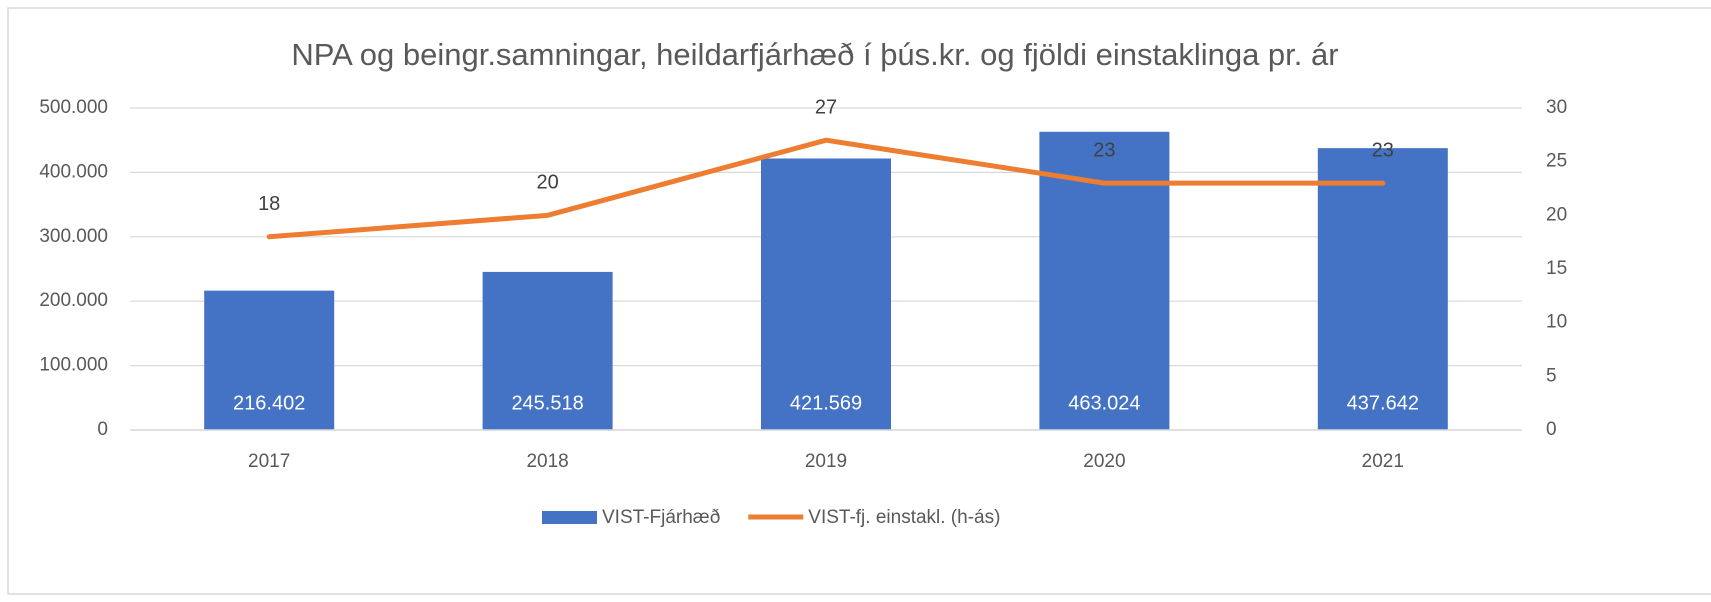  I want to click on x-tick-label: 2018, so click(547, 461).